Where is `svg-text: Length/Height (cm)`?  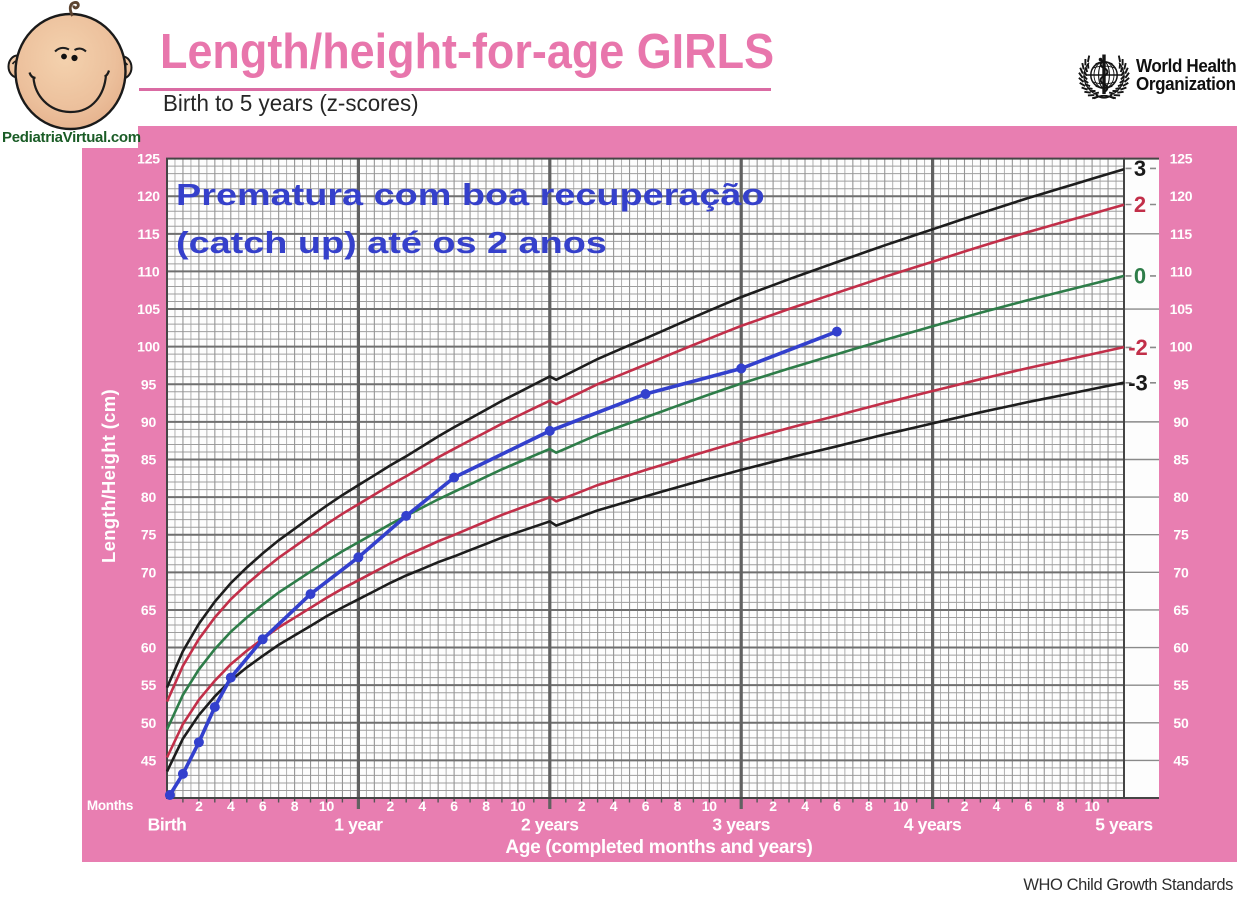 svg-text: Length/Height (cm) is located at coordinates (108, 476).